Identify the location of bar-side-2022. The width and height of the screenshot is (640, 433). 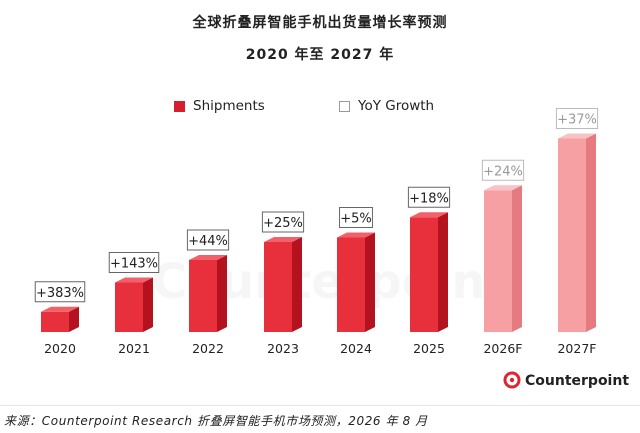
(222, 293).